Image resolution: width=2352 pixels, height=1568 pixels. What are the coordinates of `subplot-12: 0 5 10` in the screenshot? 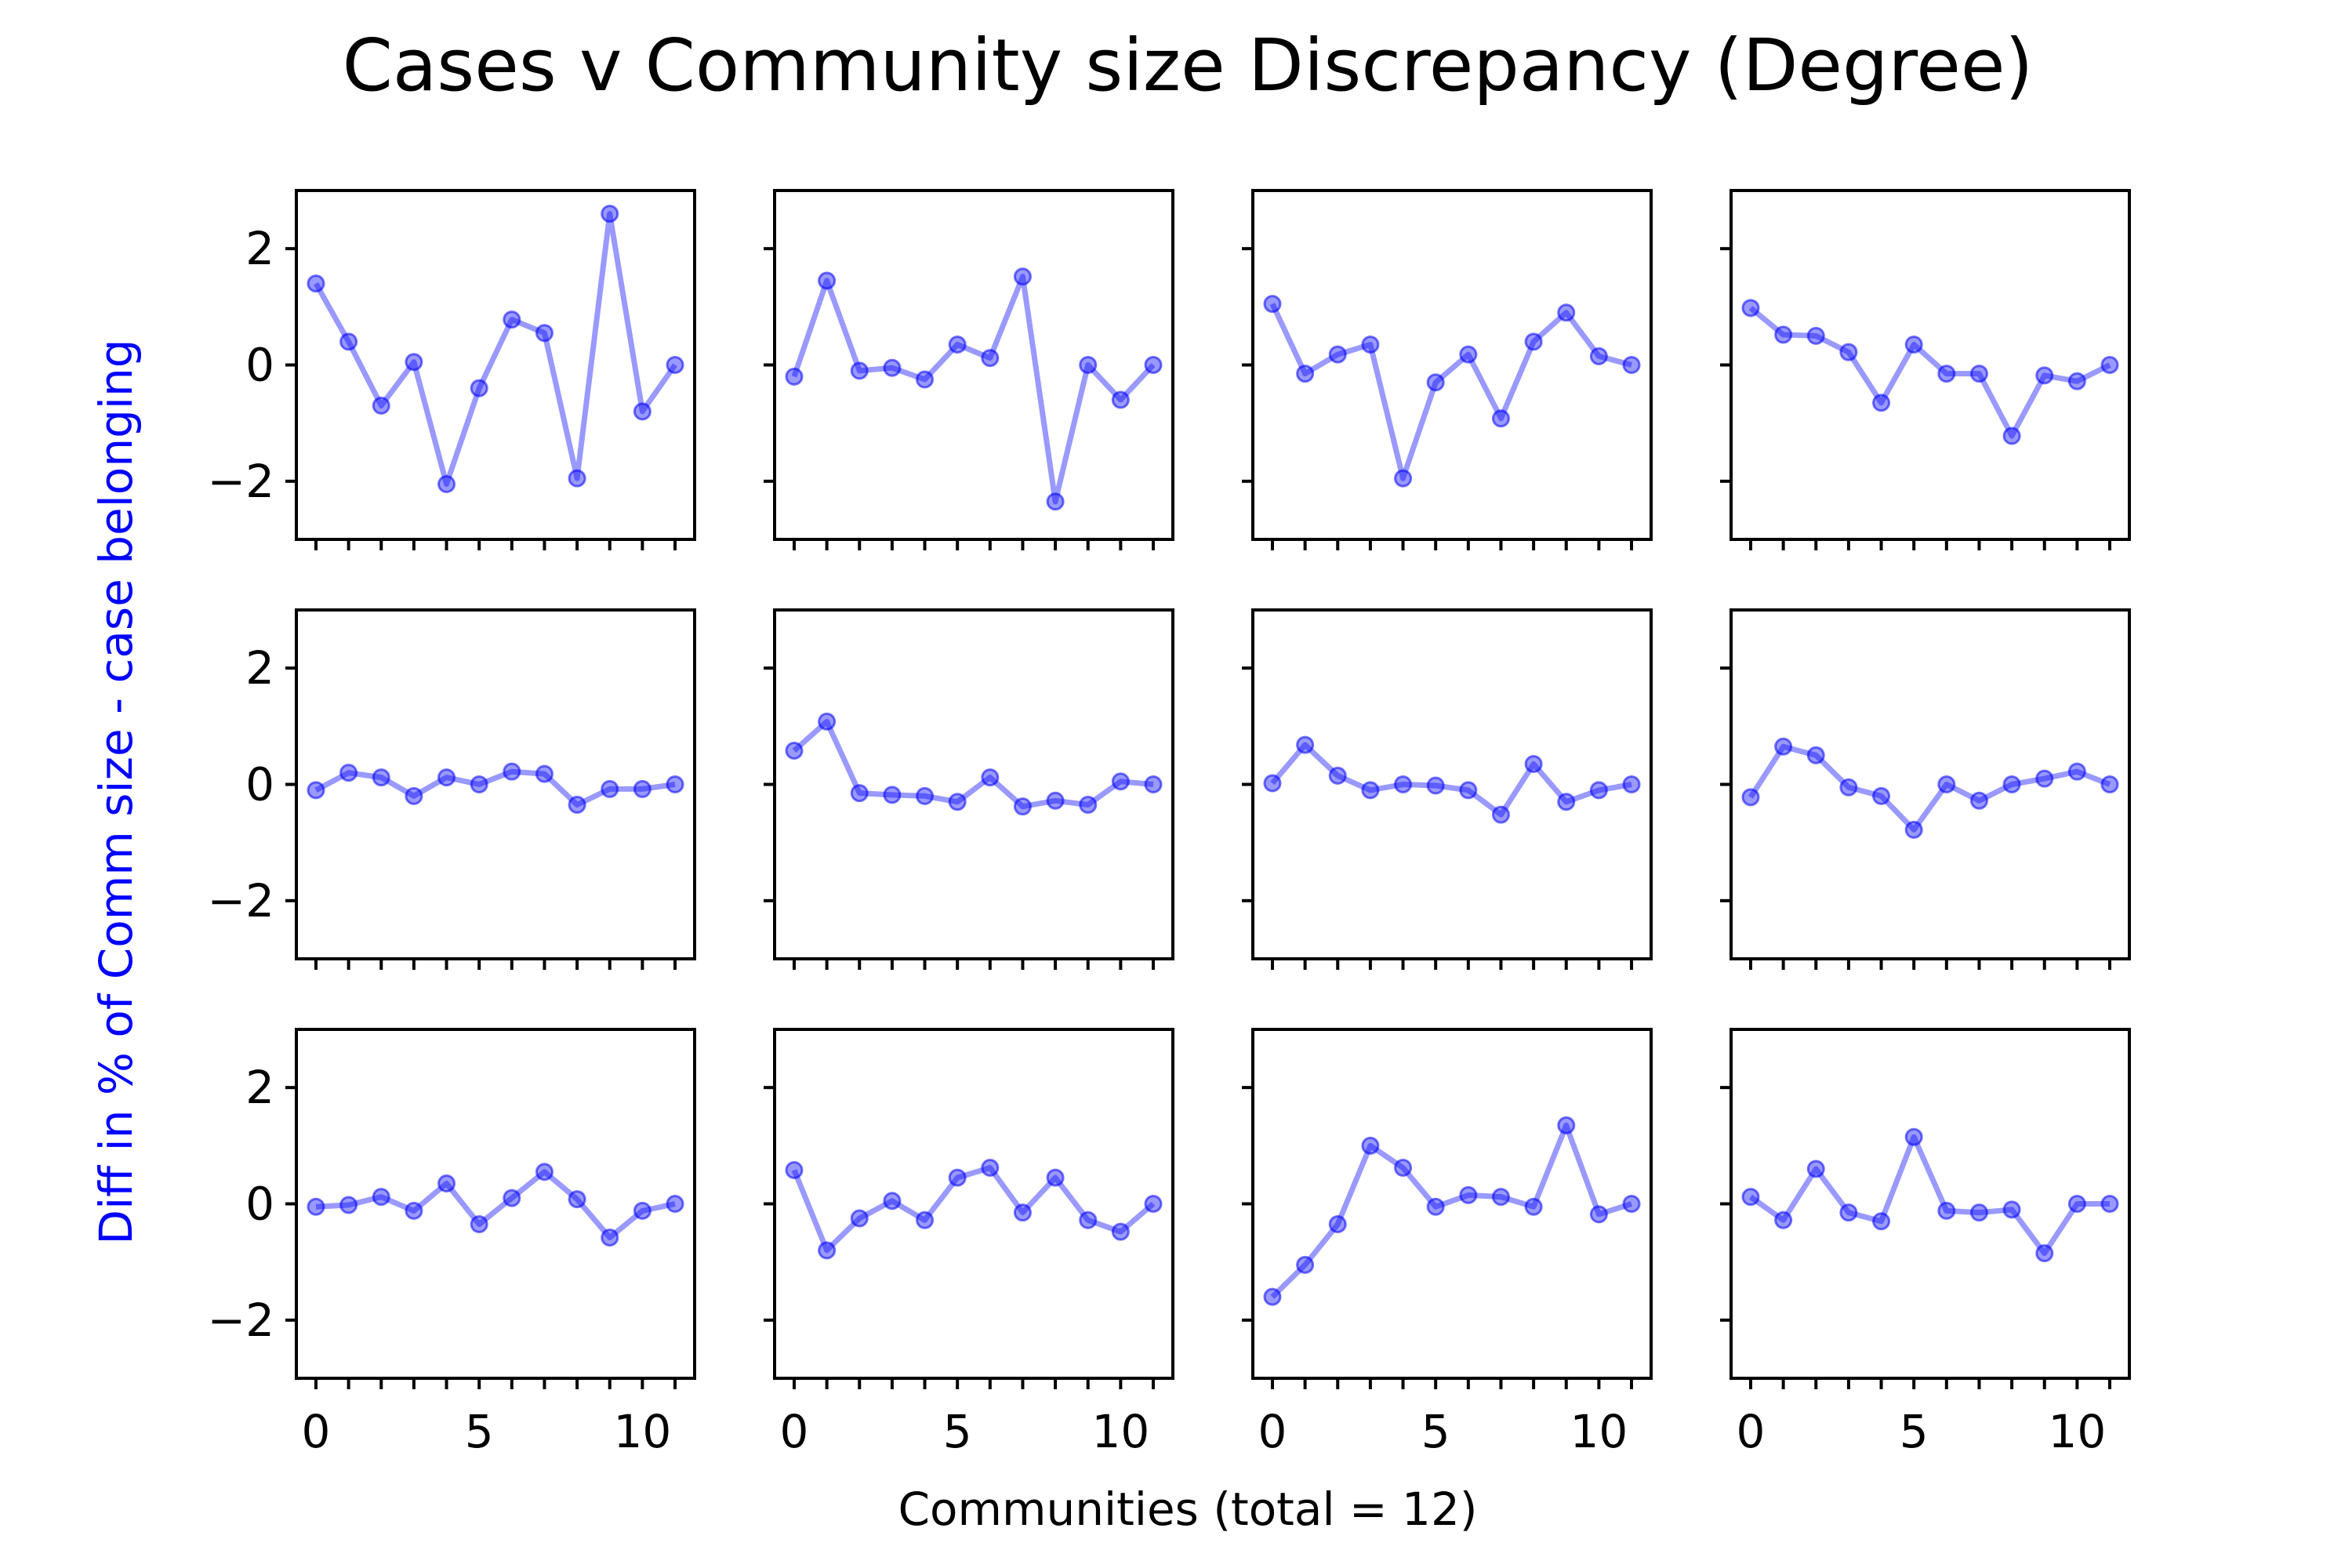 It's located at (1925, 1243).